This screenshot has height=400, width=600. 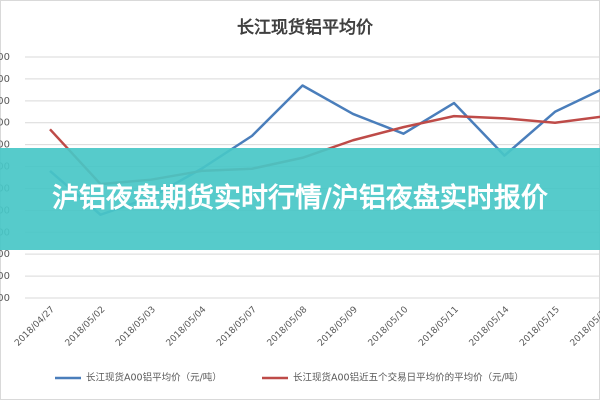 What do you see at coordinates (5, 276) in the screenshot?
I see `y-tick-label: 13700` at bounding box center [5, 276].